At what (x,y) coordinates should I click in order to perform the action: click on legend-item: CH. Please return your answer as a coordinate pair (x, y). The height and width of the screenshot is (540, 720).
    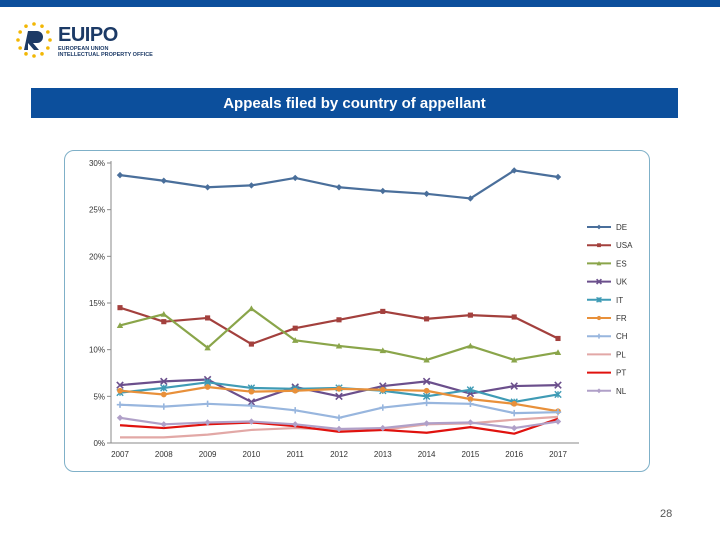
    Looking at the image, I should click on (607, 336).